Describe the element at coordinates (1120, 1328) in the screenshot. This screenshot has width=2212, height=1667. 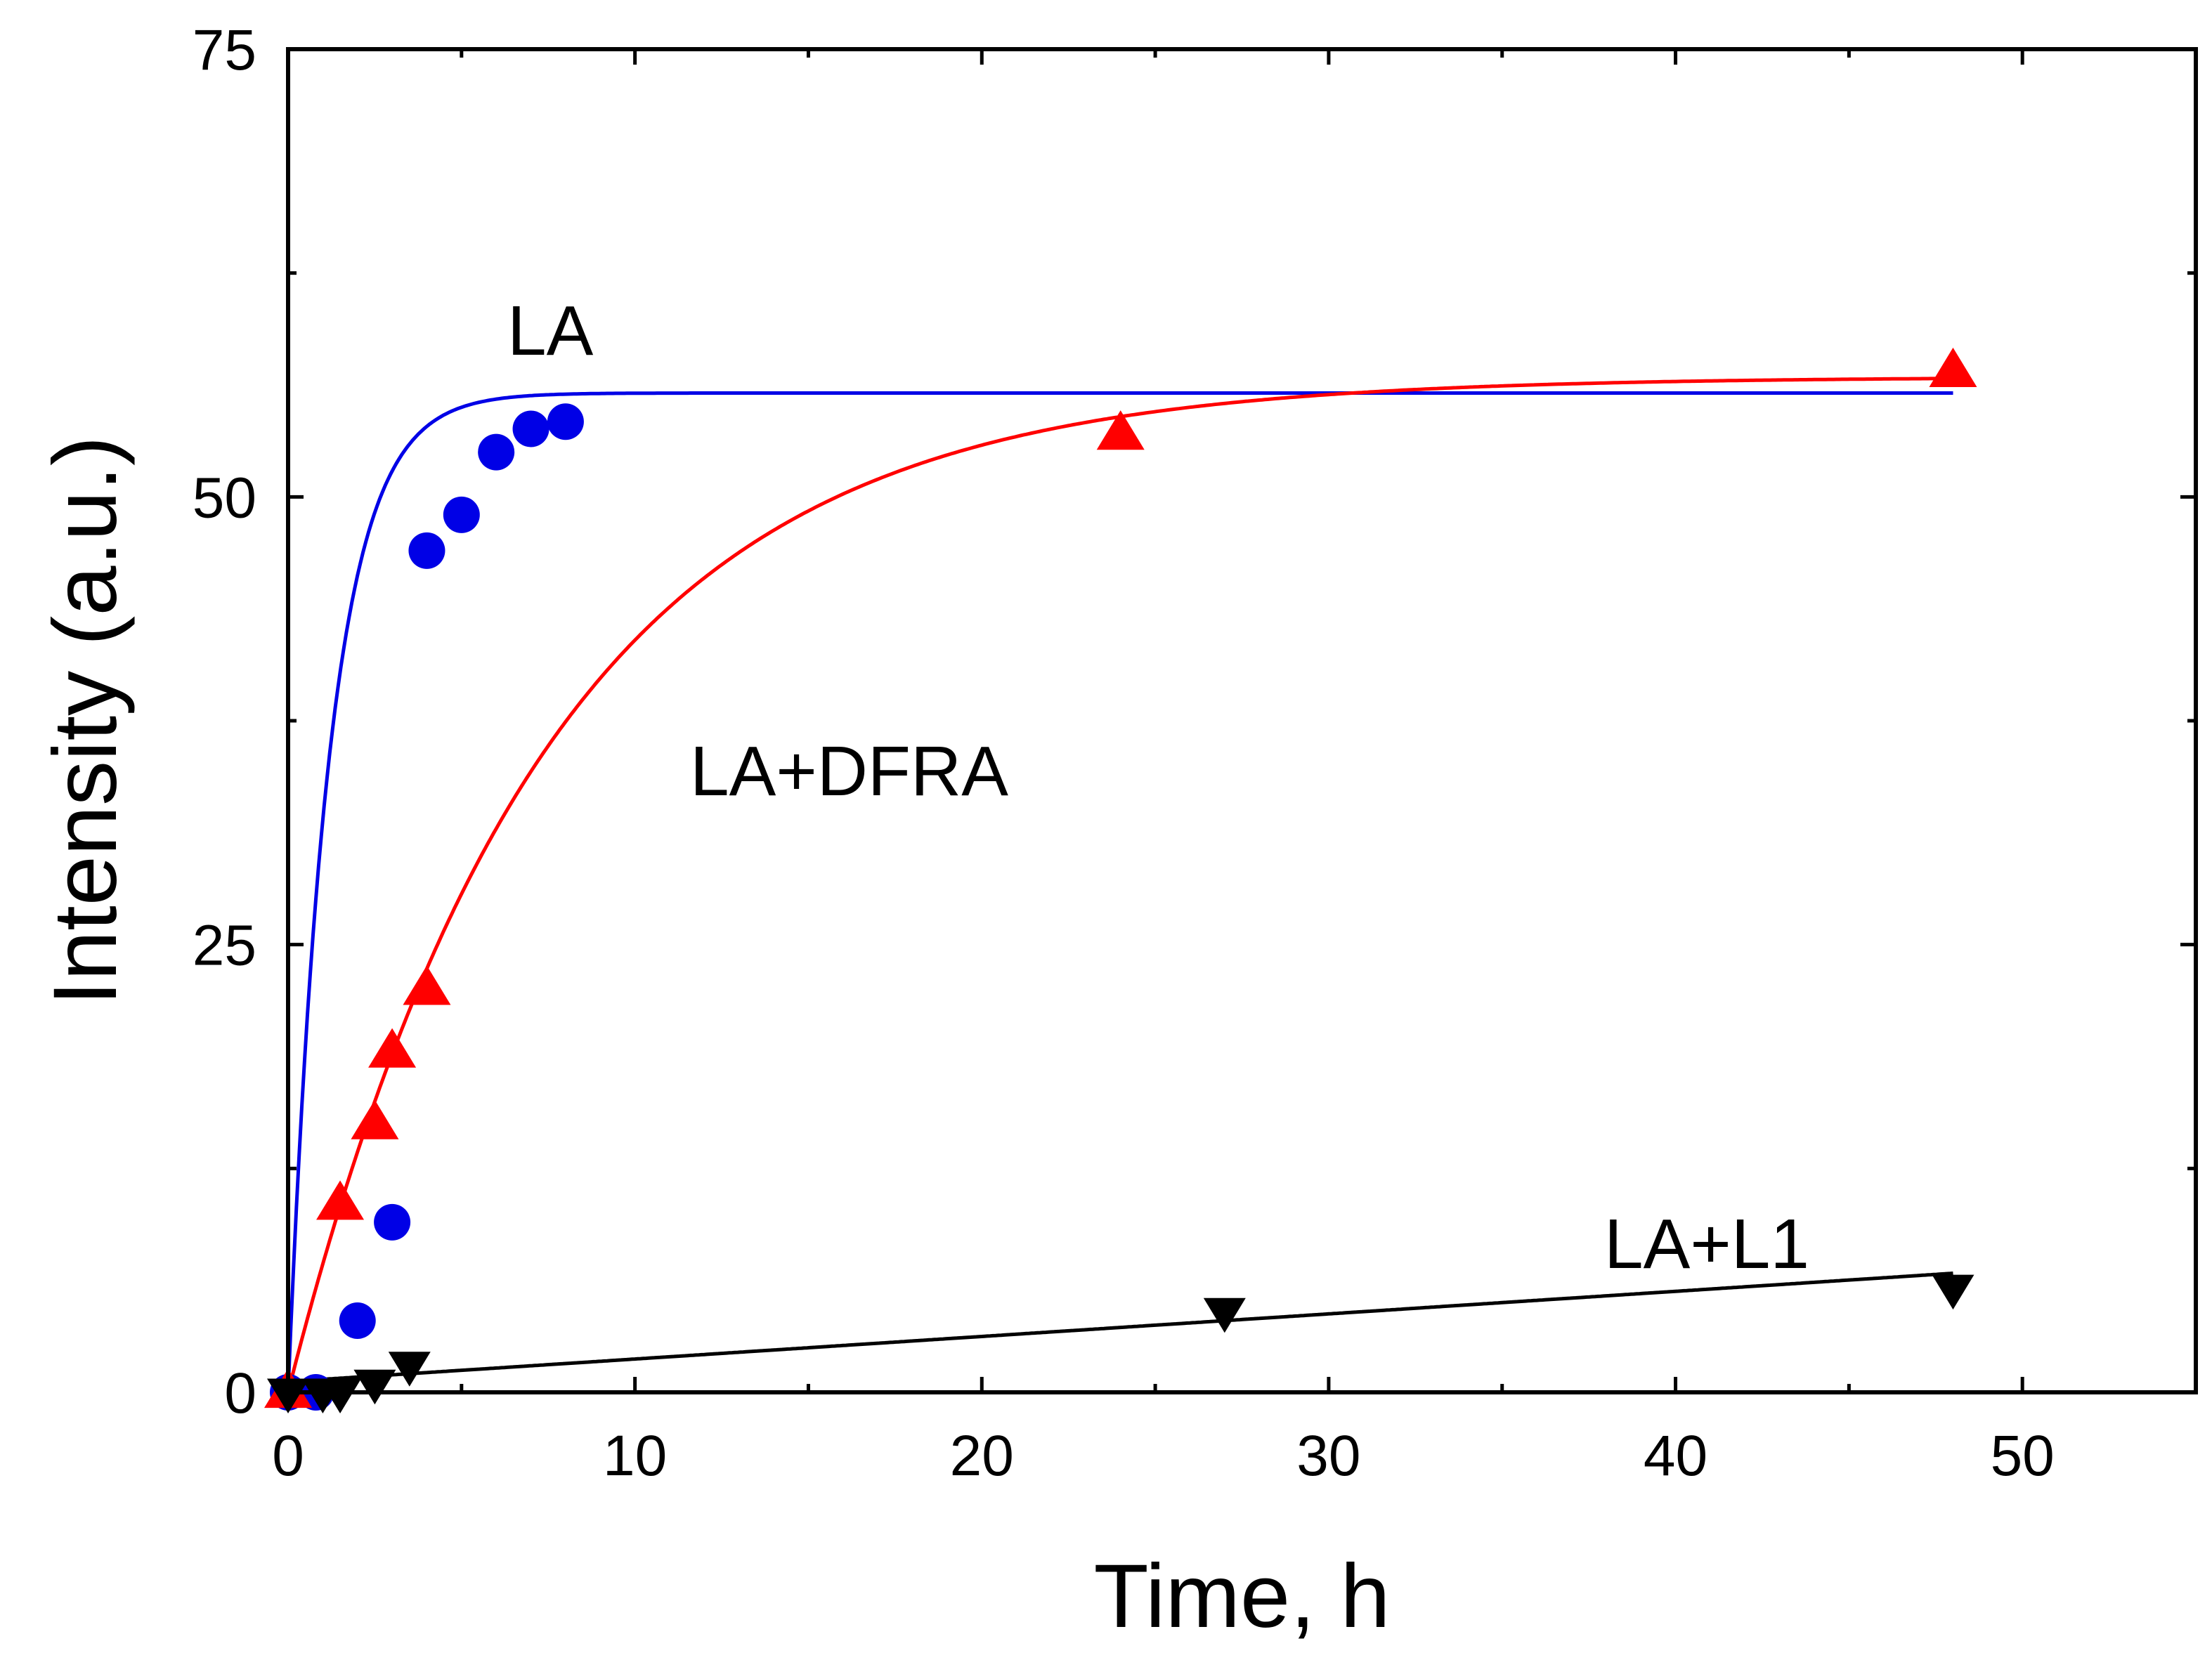
I see `fit-line-la-l1` at that location.